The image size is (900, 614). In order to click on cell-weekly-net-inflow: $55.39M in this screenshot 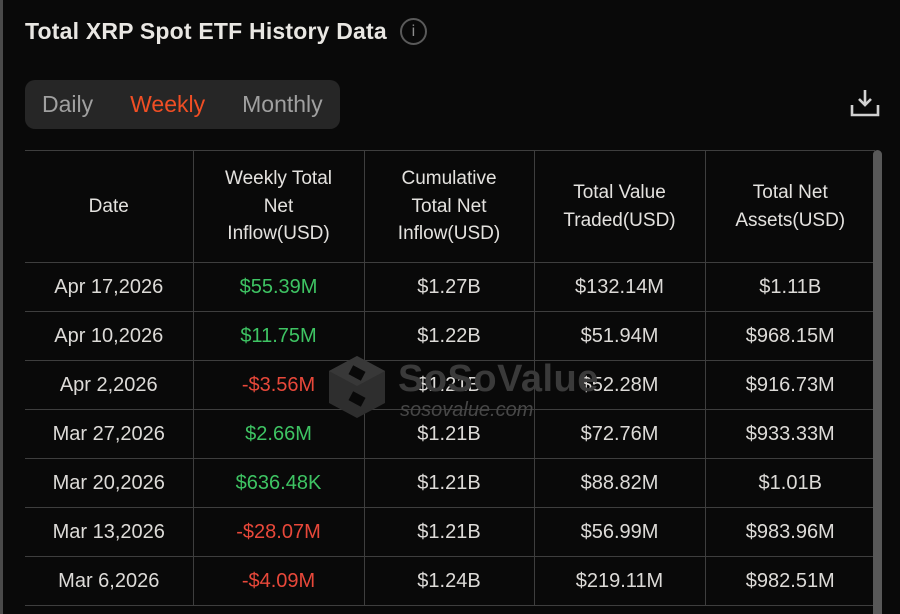, I will do `click(278, 287)`.